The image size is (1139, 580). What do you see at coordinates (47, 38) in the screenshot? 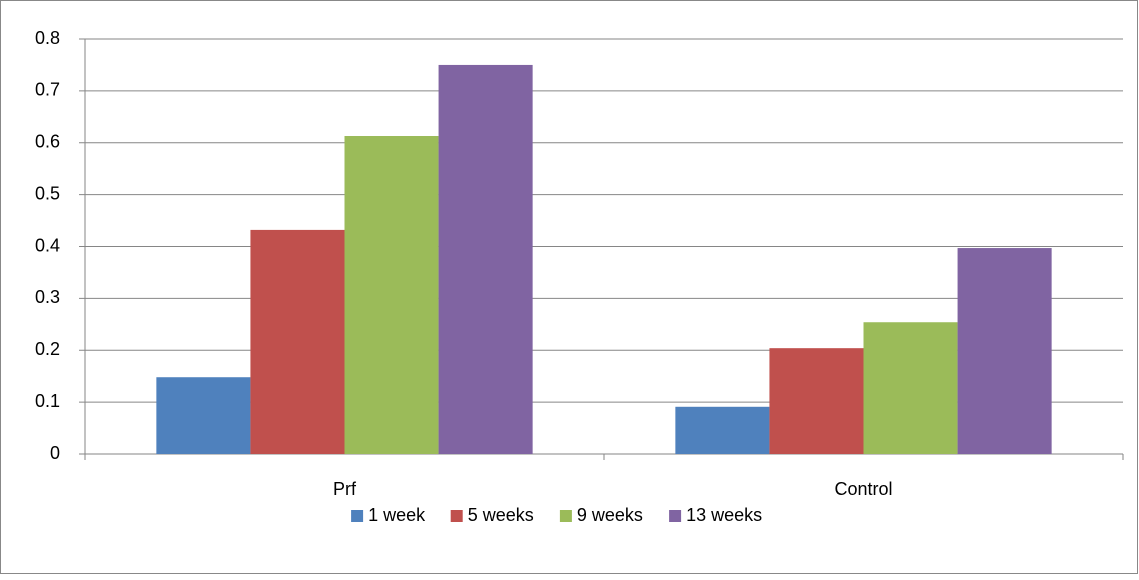
I see `y-tick-label: 0.8` at bounding box center [47, 38].